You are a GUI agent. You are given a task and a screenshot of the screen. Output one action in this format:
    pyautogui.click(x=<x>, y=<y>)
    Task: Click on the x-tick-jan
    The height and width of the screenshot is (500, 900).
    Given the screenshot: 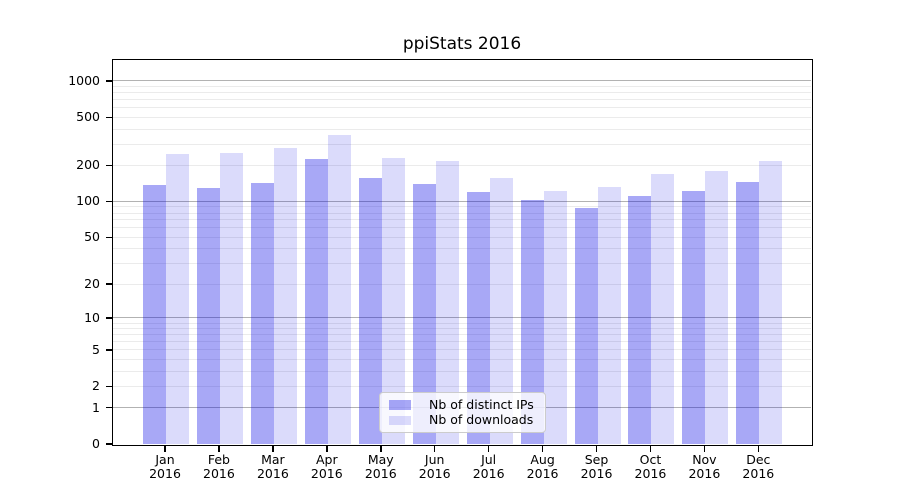 What is the action you would take?
    pyautogui.click(x=165, y=448)
    